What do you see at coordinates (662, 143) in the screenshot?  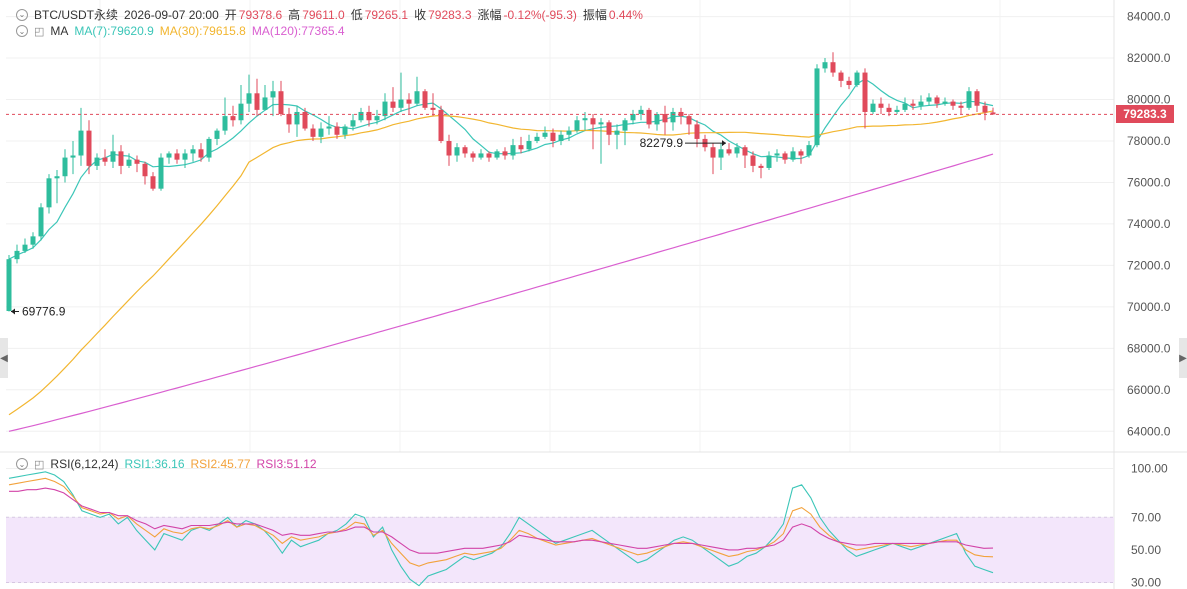 I see `max-price-label: 82279.9` at bounding box center [662, 143].